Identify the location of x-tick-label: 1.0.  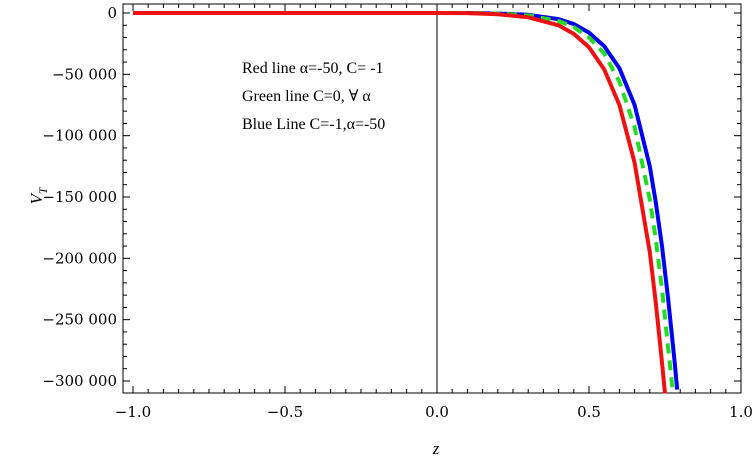
(741, 412).